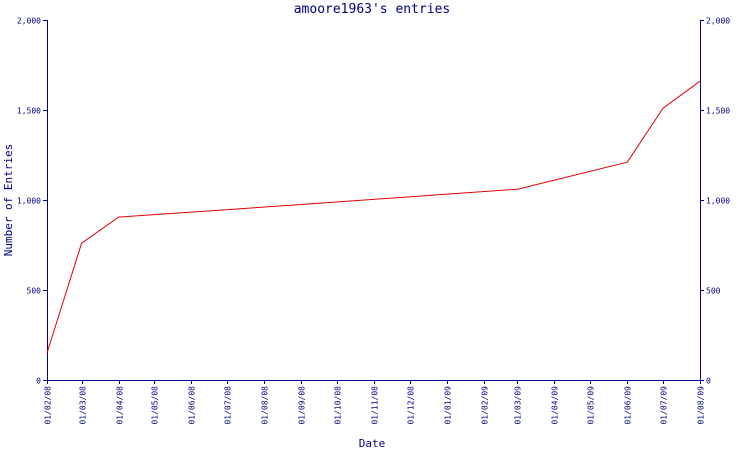 The height and width of the screenshot is (450, 750). Describe the element at coordinates (265, 405) in the screenshot. I see `x-tick-label: 01/08/08` at that location.